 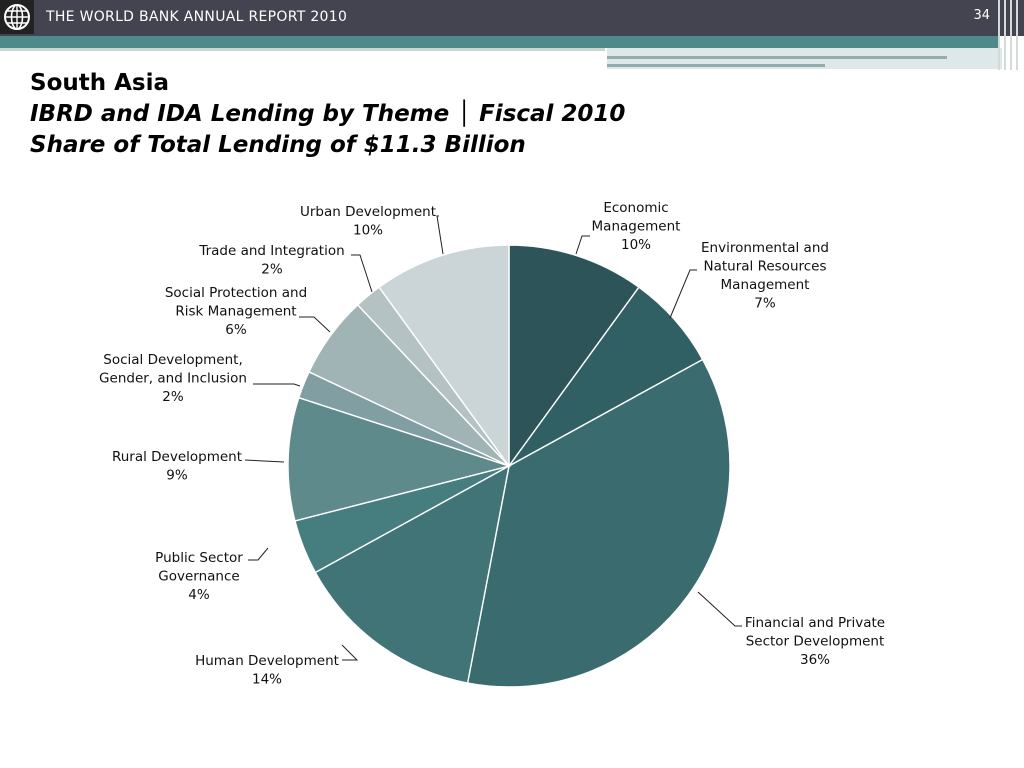 I want to click on slice-label-4: Human Development 14%, so click(x=267, y=670).